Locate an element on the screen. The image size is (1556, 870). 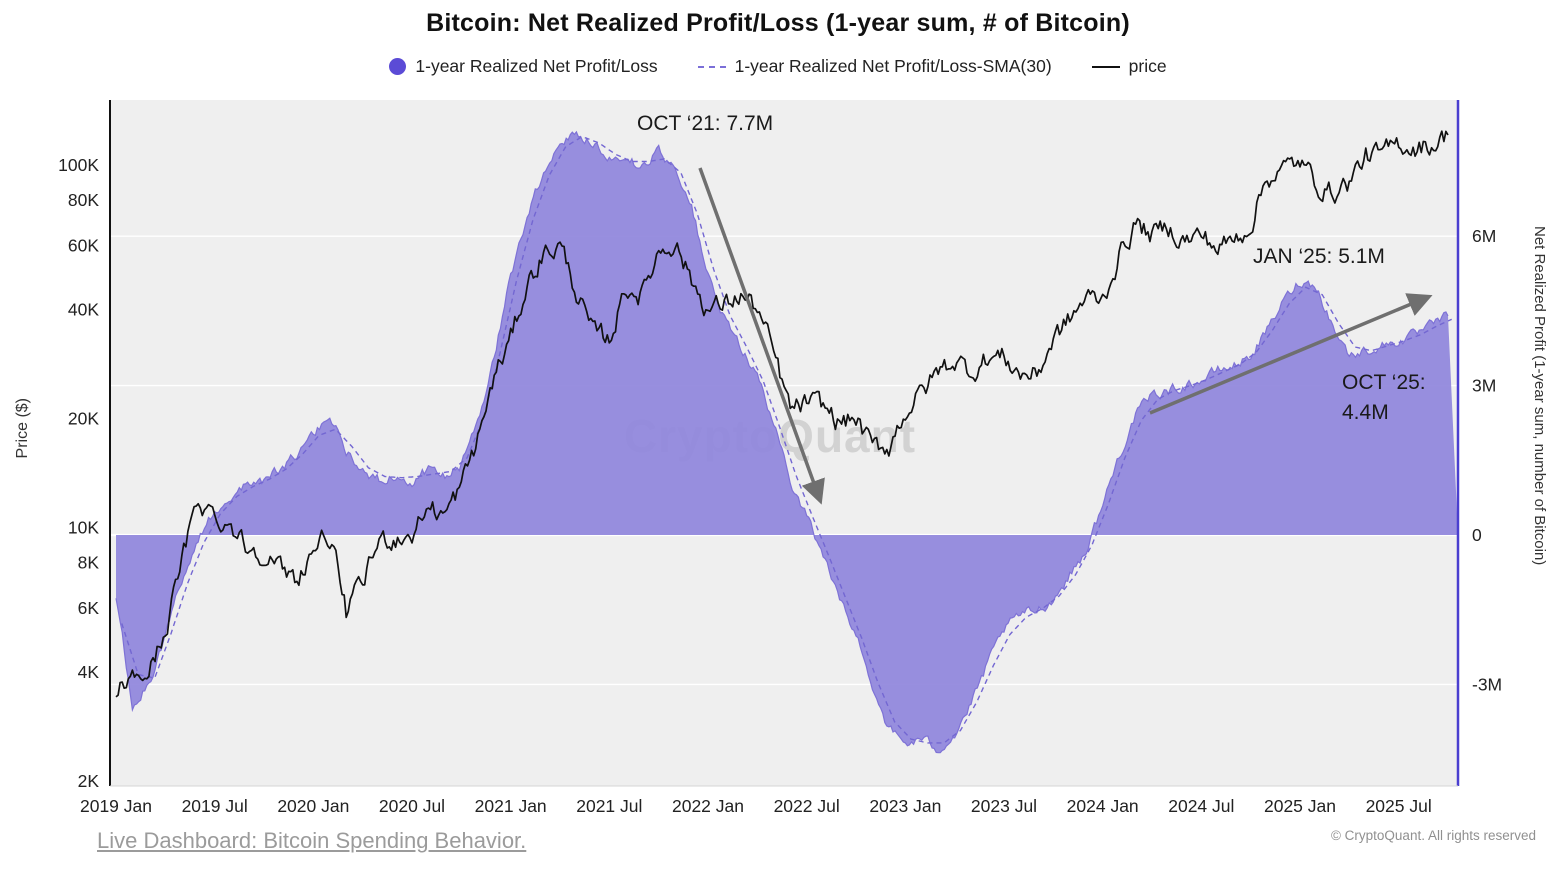
solid-line-icon is located at coordinates (1105, 66).